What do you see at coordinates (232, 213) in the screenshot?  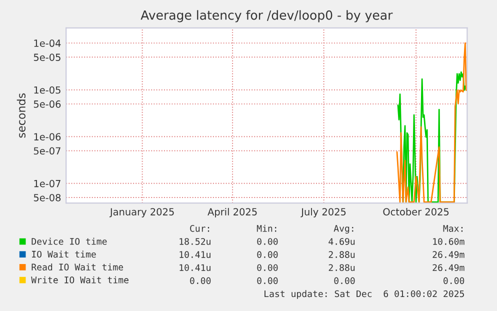 I see `x-tick-label: April 2025` at bounding box center [232, 213].